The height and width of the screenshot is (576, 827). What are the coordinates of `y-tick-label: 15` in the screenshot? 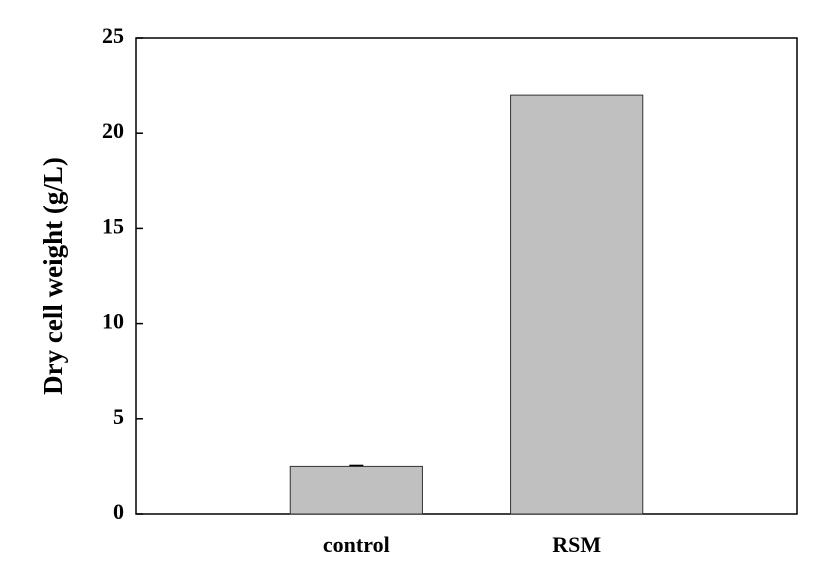 It's located at (113, 225).